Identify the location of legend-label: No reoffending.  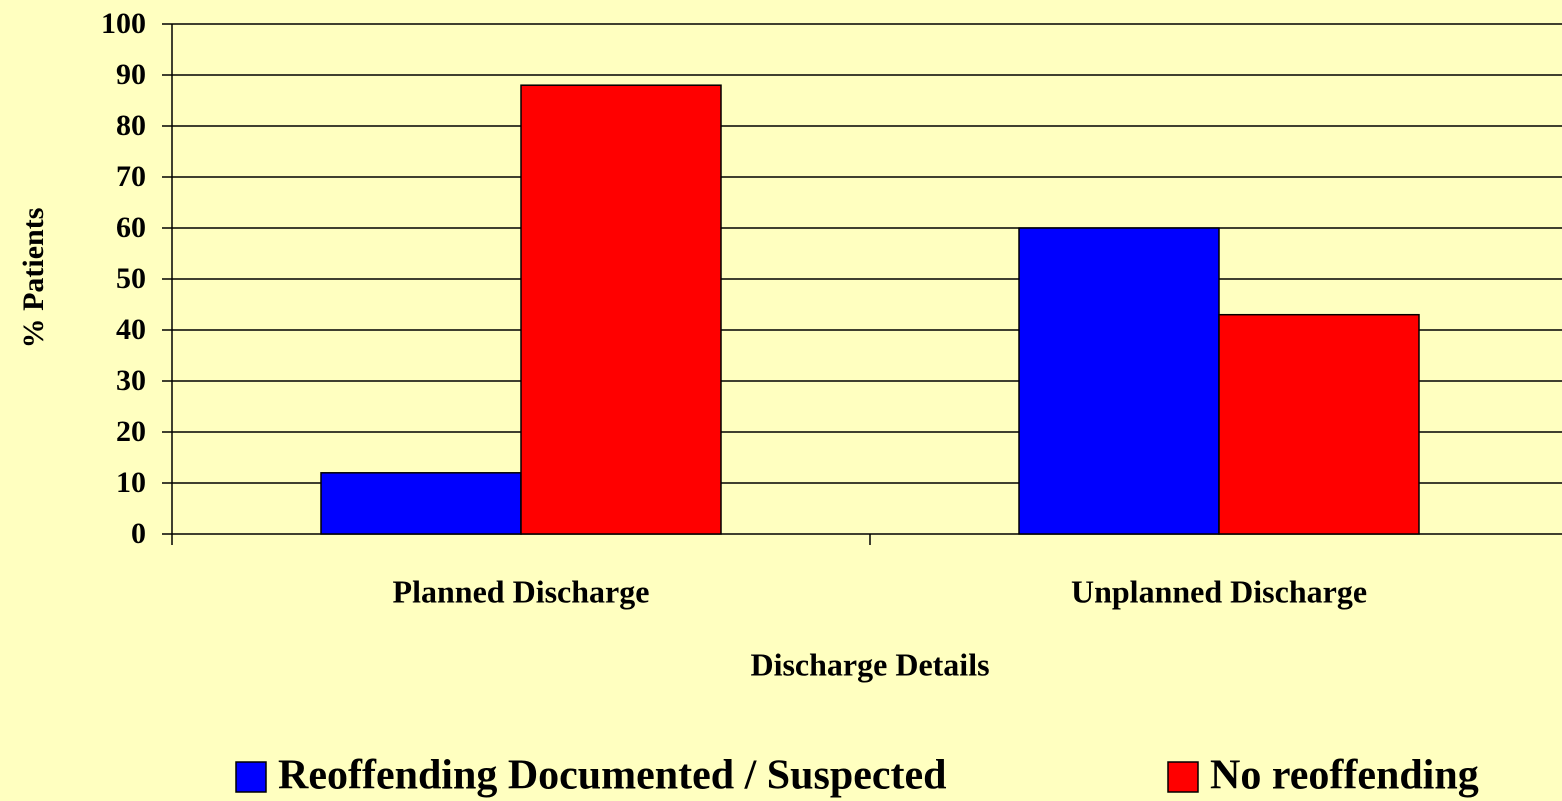
(1344, 776).